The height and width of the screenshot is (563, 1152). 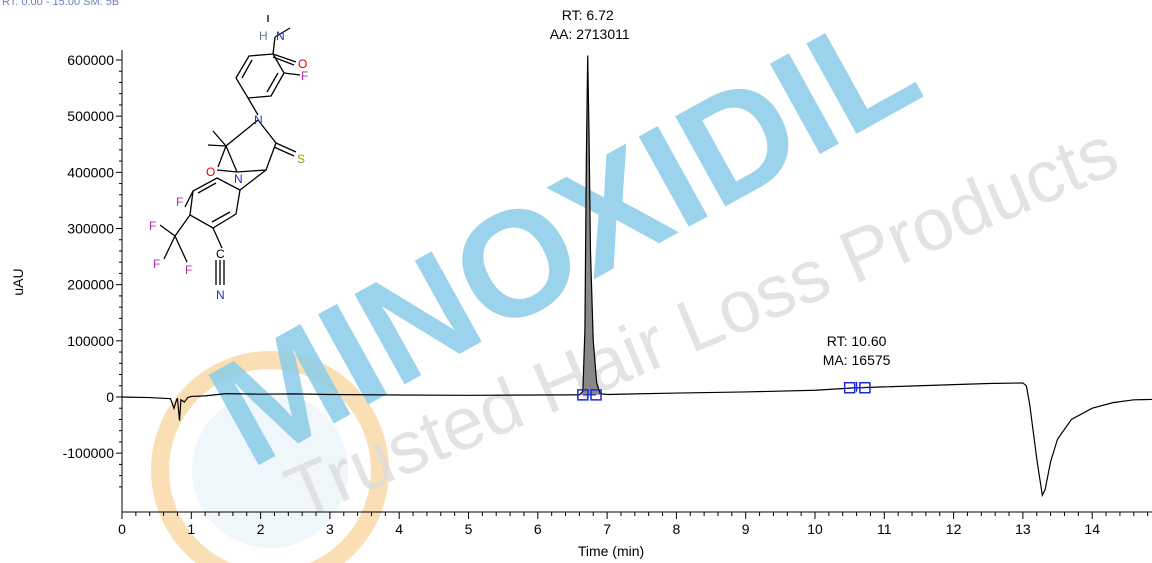 What do you see at coordinates (301, 159) in the screenshot?
I see `atom-s: S` at bounding box center [301, 159].